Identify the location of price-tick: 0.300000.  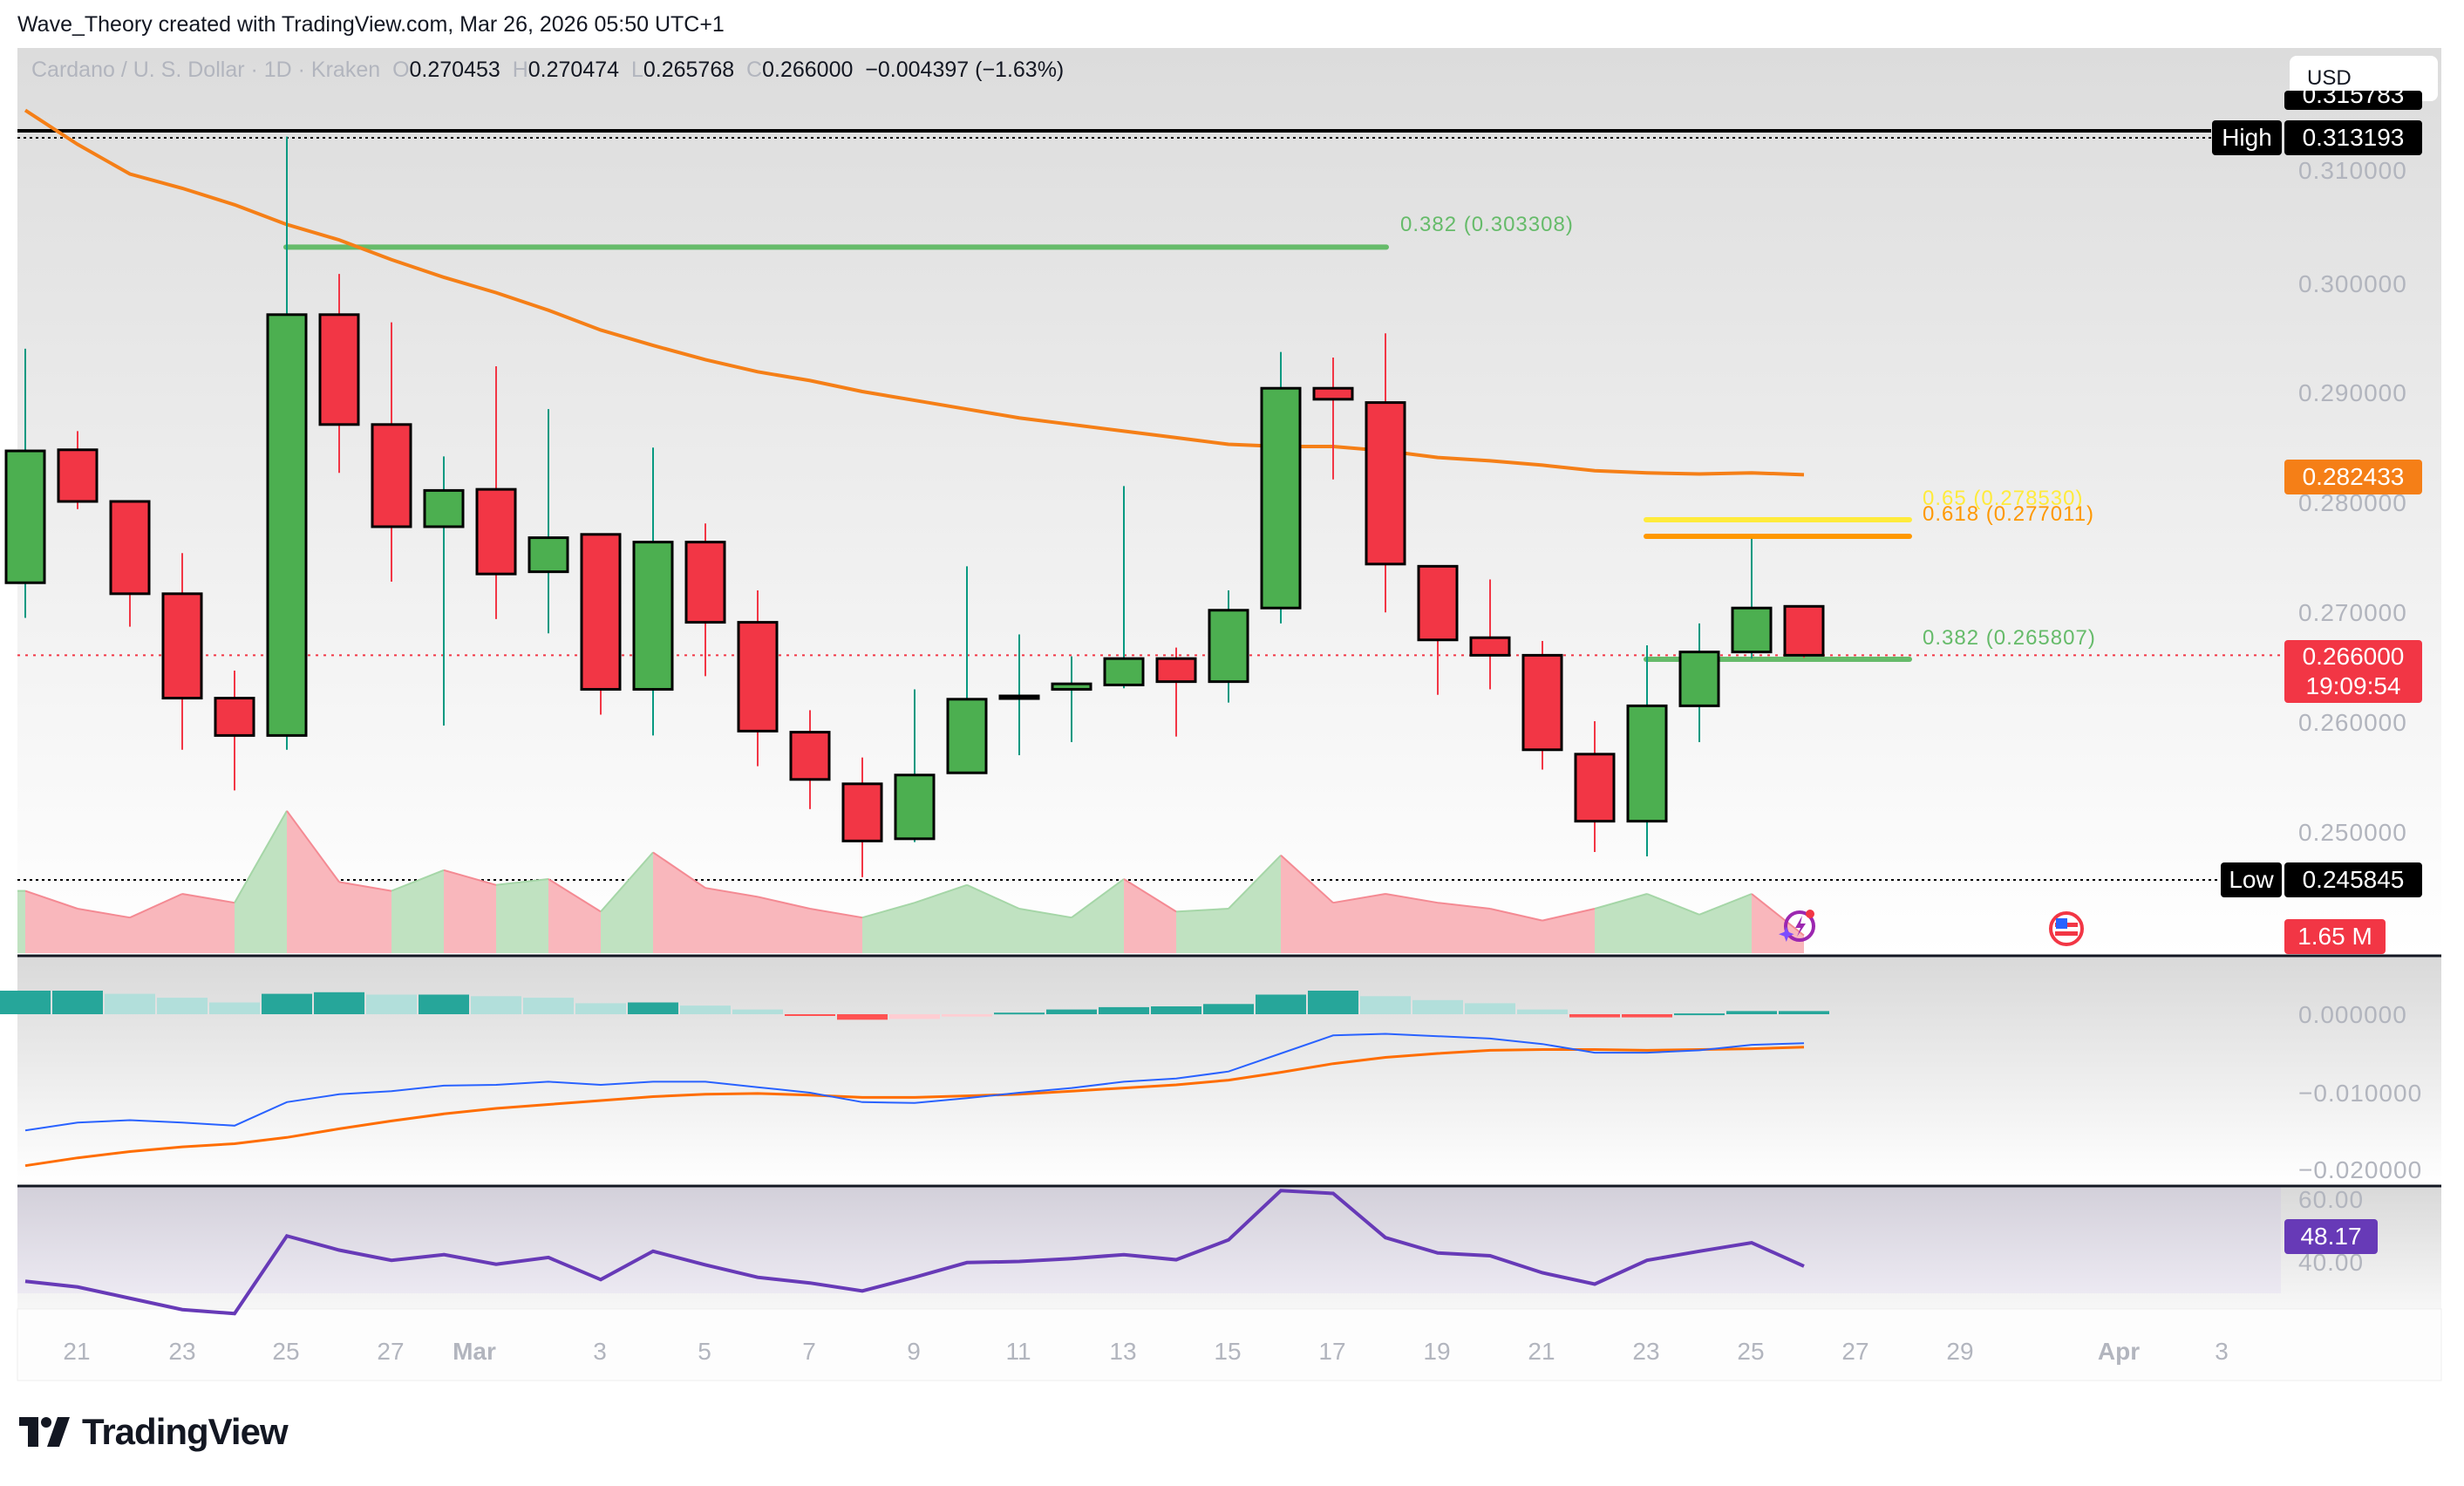
(2352, 283).